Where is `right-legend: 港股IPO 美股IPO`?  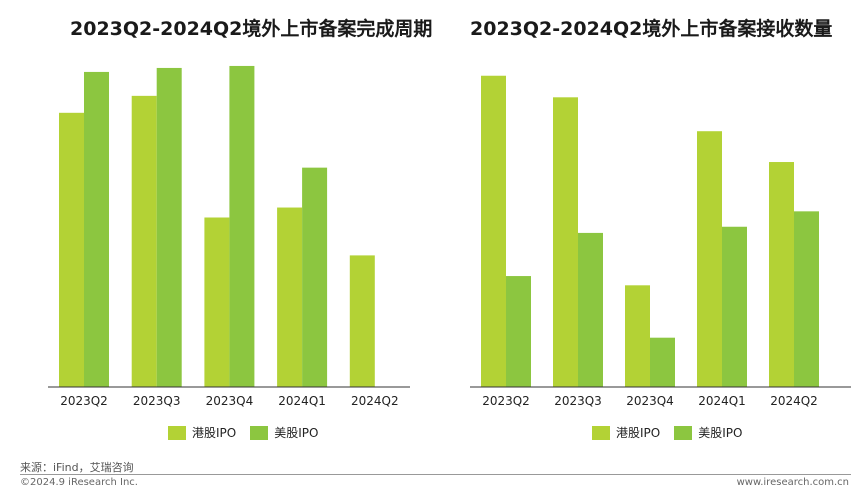 right-legend: 港股IPO 美股IPO is located at coordinates (674, 432).